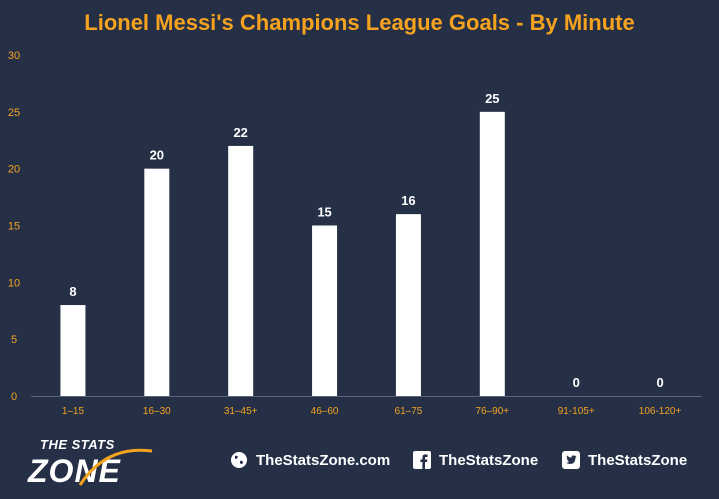 Image resolution: width=719 pixels, height=499 pixels. Describe the element at coordinates (14, 56) in the screenshot. I see `y-tick-label: 30` at that location.